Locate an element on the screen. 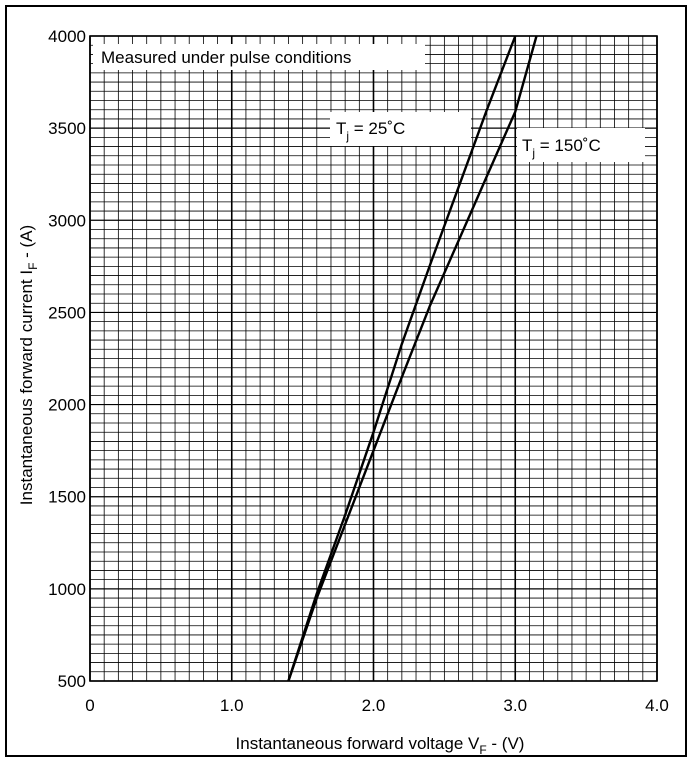 The image size is (694, 764). x-tick-label: 4.0 is located at coordinates (657, 705).